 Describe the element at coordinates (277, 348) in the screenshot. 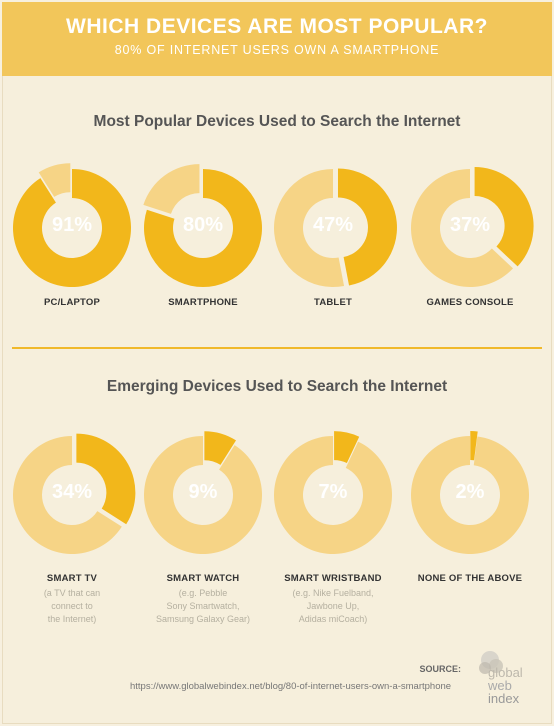

I see `section-divider` at that location.